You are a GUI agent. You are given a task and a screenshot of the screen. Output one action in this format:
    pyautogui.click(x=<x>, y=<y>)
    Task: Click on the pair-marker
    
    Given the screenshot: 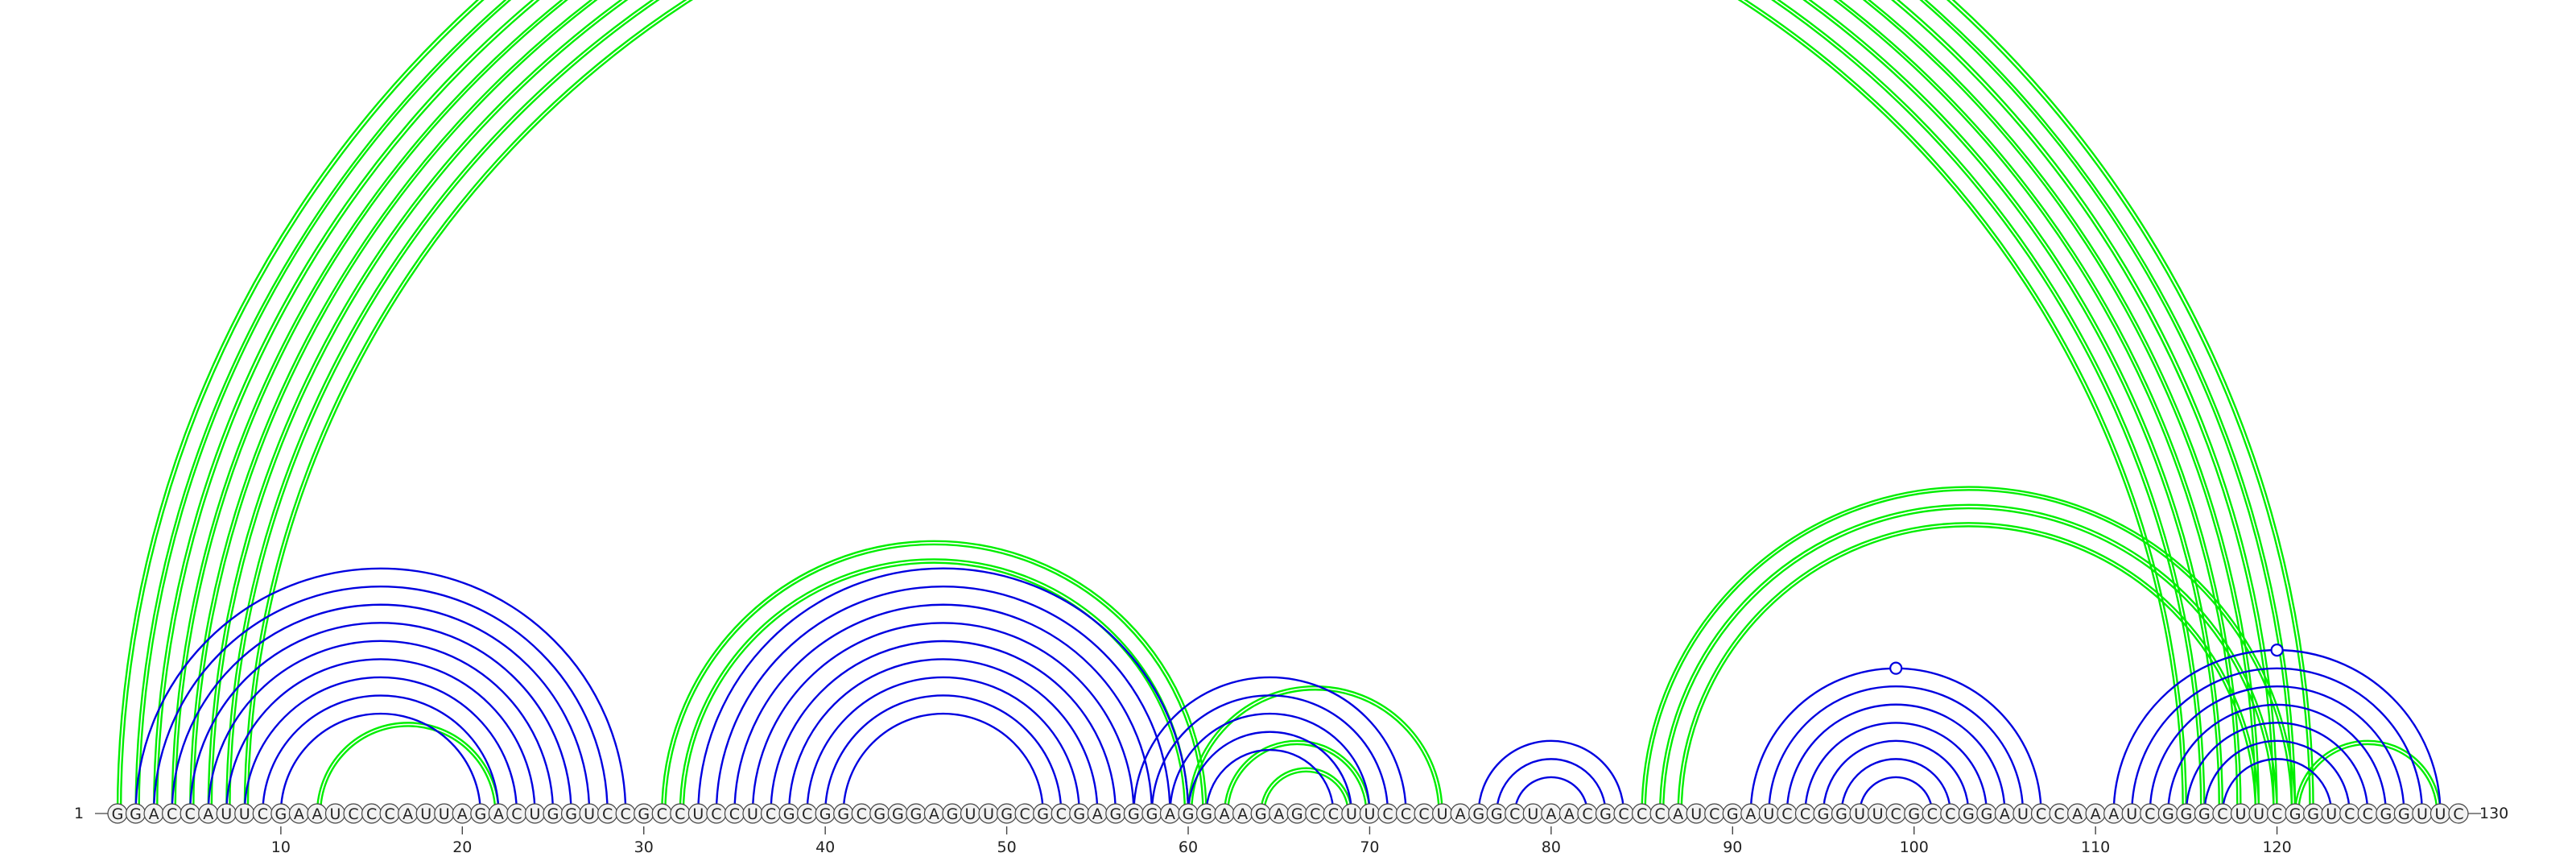 What is the action you would take?
    pyautogui.click(x=2277, y=650)
    